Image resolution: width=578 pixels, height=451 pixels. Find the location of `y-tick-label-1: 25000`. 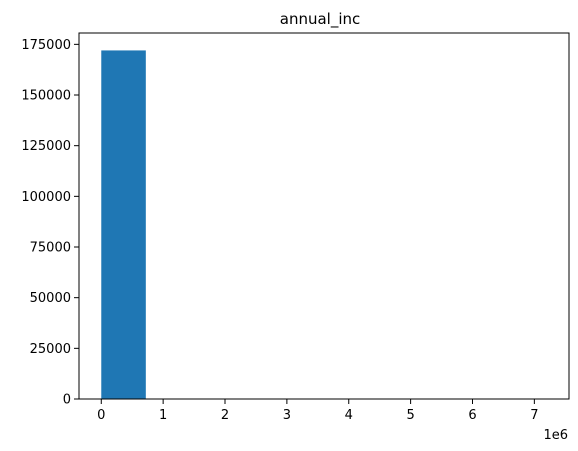

y-tick-label-1: 25000 is located at coordinates (50, 349).